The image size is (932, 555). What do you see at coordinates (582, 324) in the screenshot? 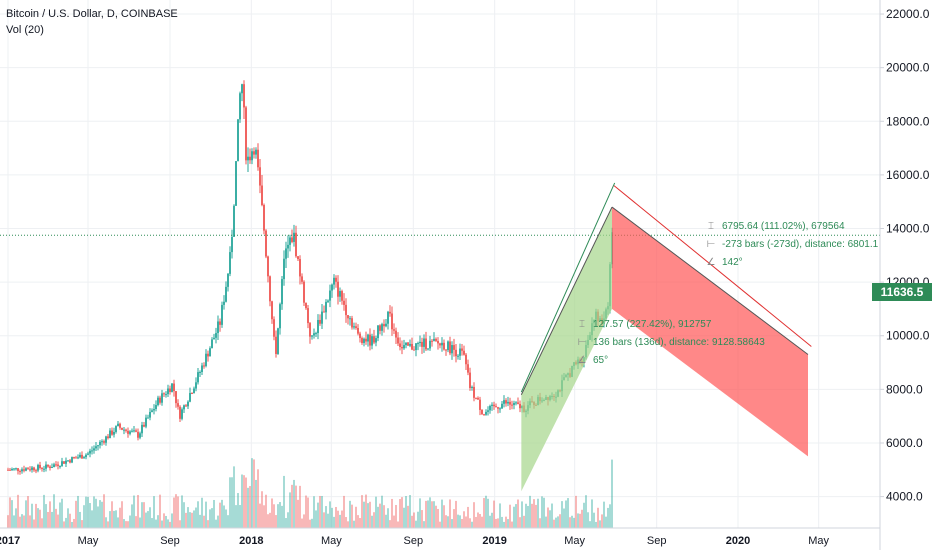
I see `price-range-icon: ⌶` at bounding box center [582, 324].